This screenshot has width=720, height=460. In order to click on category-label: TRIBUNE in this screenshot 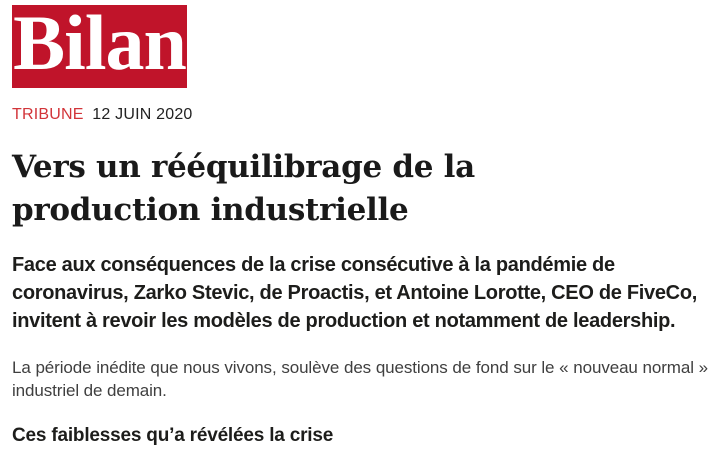, I will do `click(48, 114)`.